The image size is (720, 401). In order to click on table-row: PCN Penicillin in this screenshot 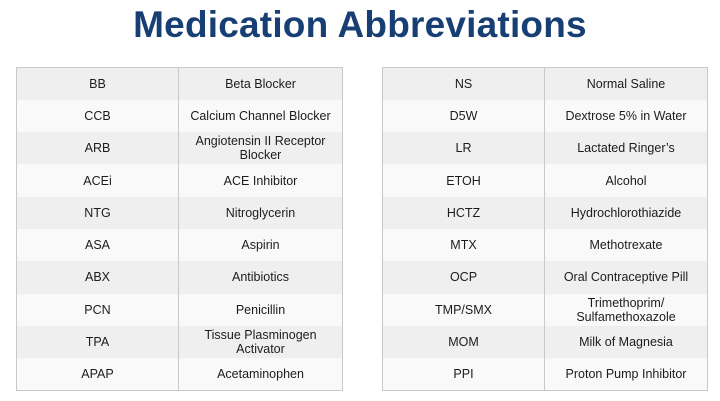, I will do `click(179, 309)`.